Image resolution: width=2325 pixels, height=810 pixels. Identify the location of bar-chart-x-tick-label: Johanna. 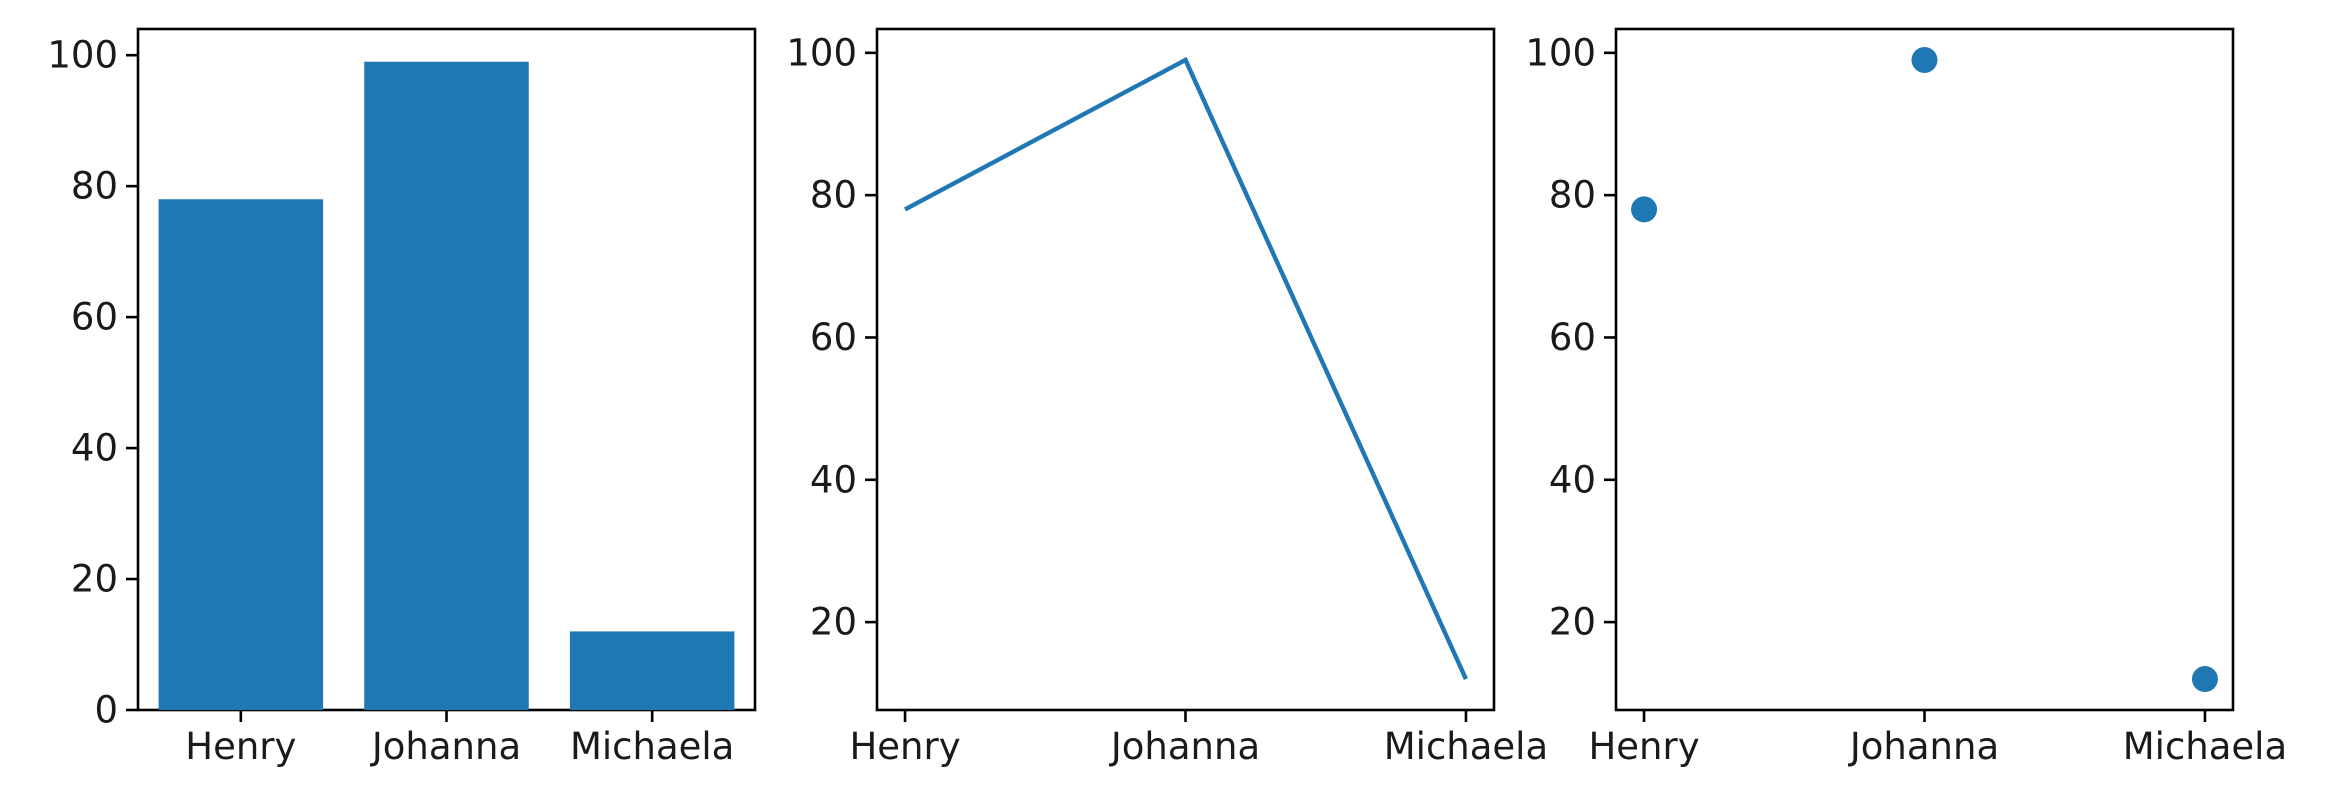
(445, 746).